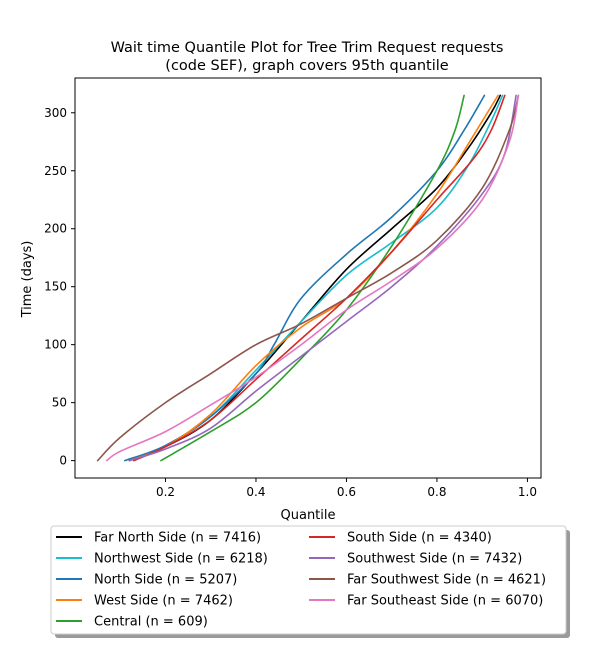  I want to click on y-tick-label: 50, so click(59, 403).